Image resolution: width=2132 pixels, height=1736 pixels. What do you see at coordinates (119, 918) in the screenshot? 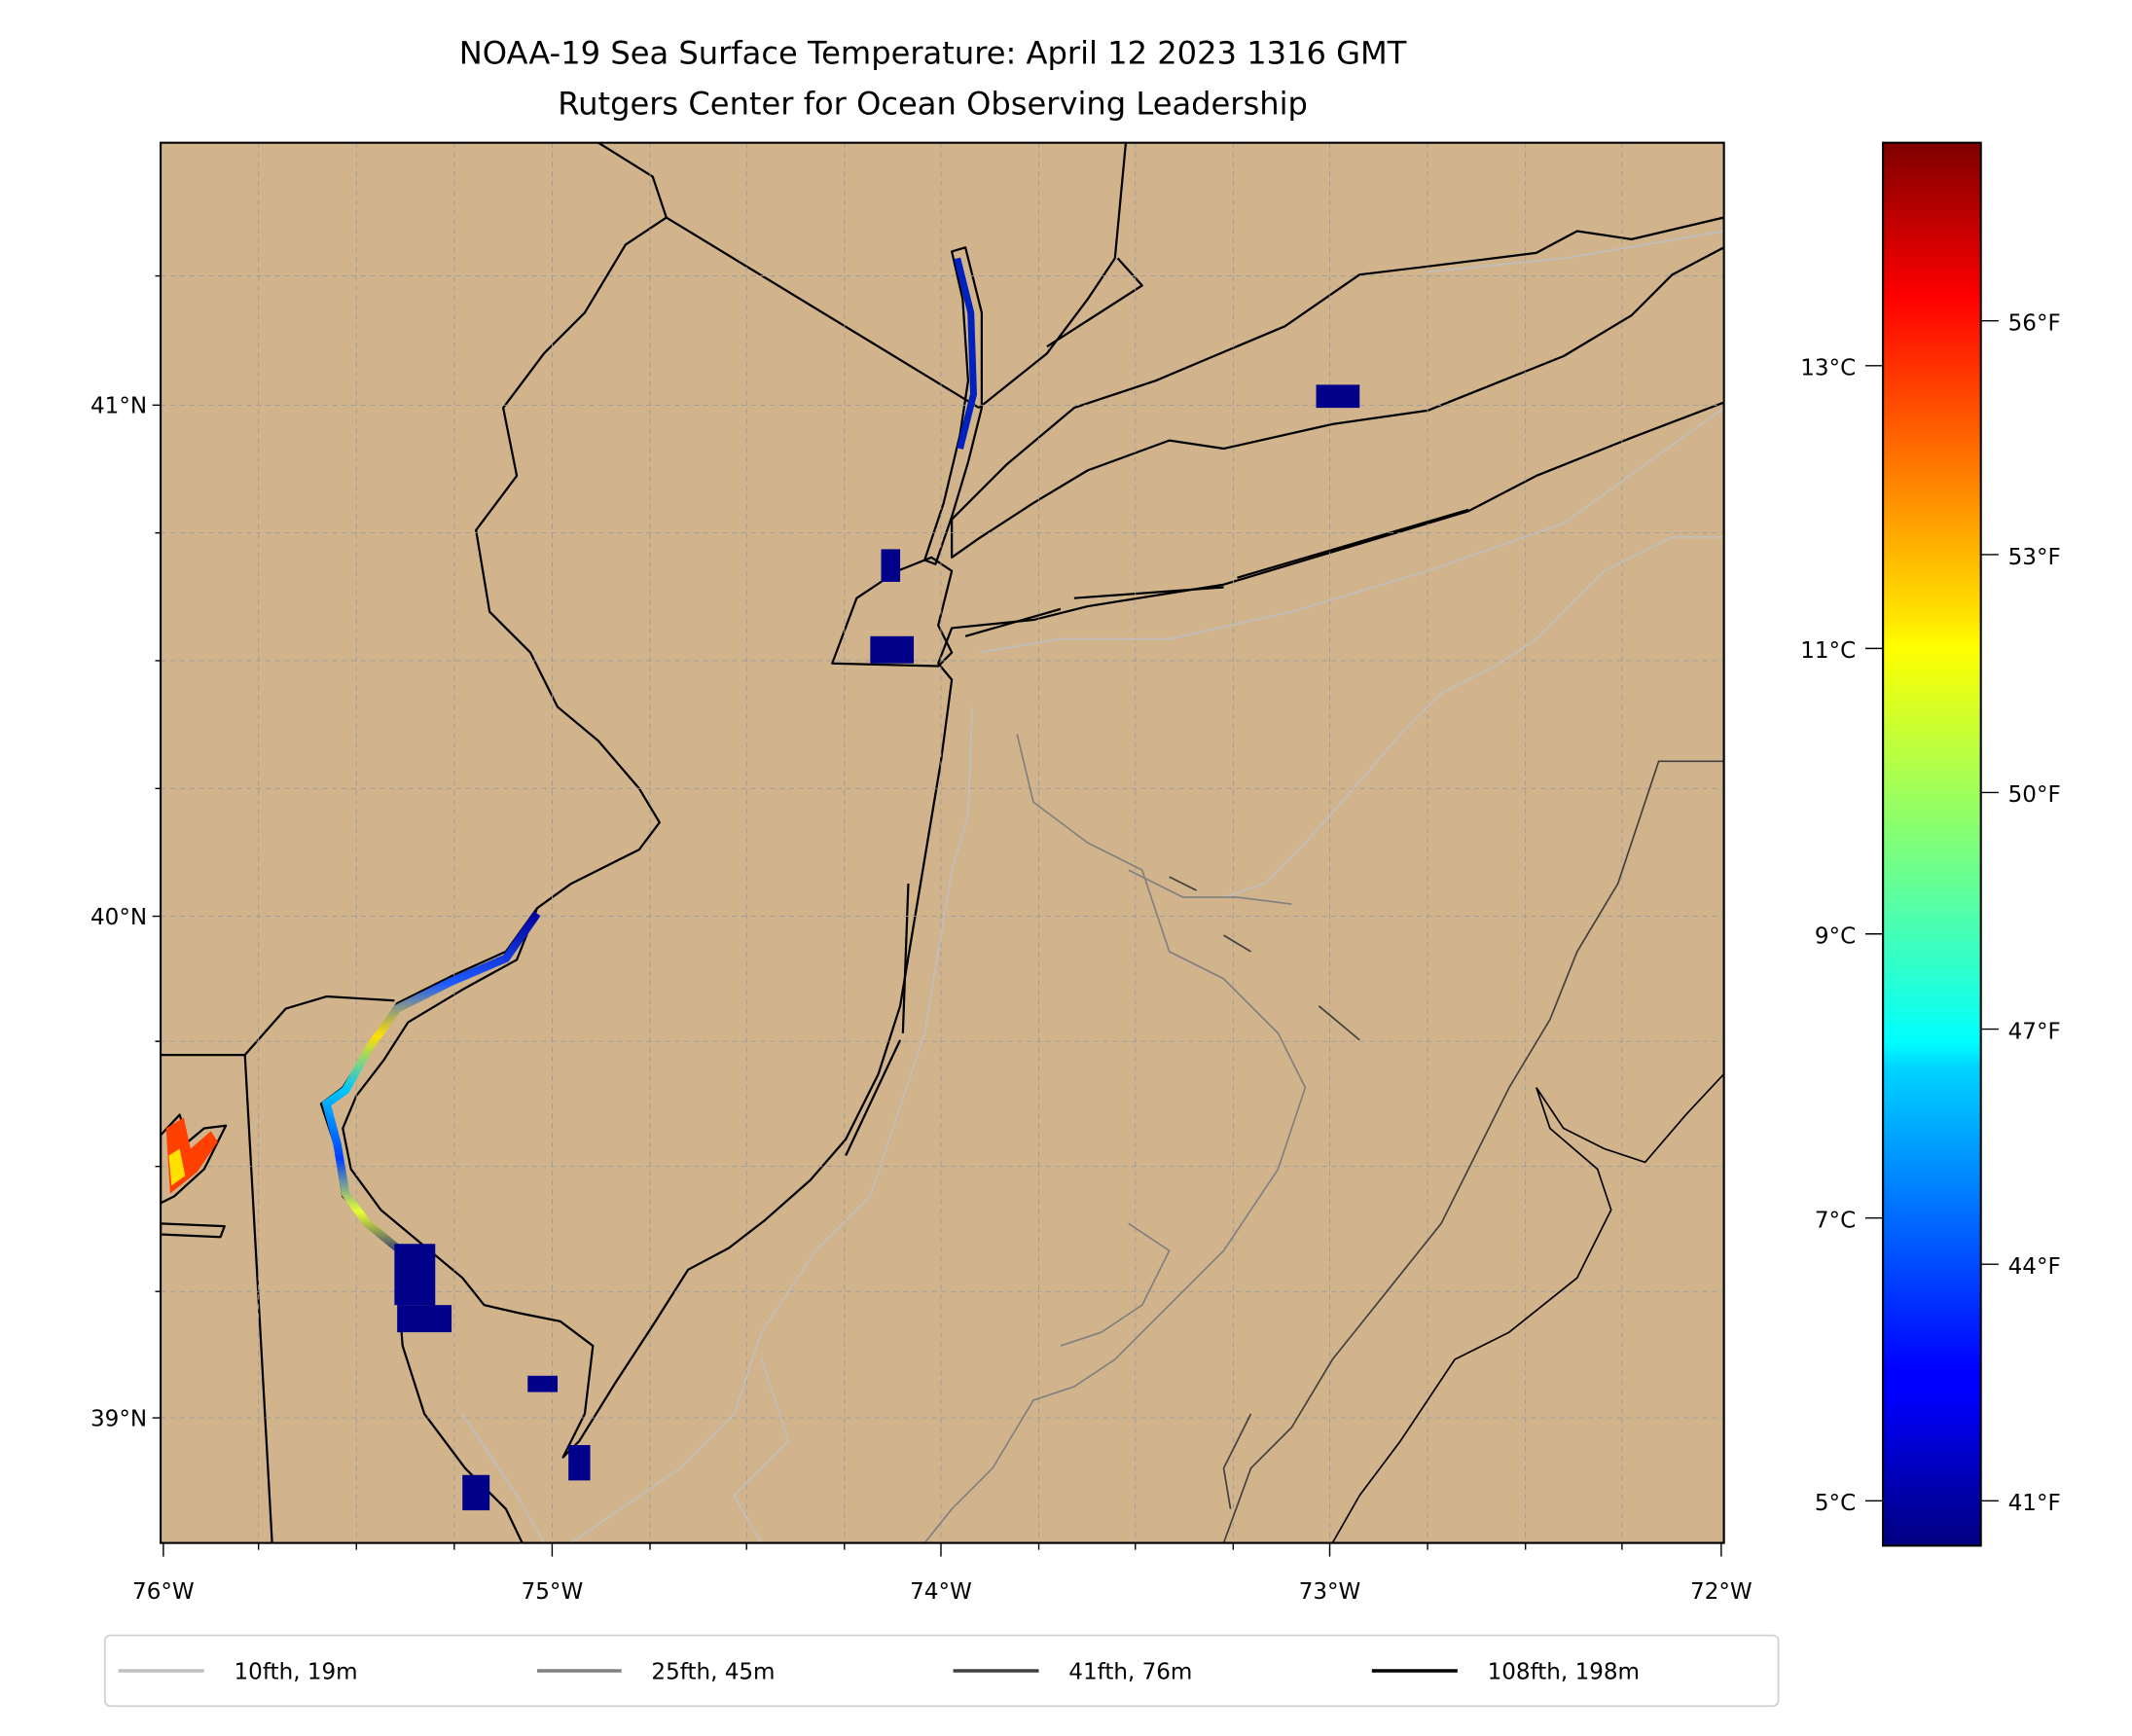
I see `lat-tick-label: 40°N` at bounding box center [119, 918].